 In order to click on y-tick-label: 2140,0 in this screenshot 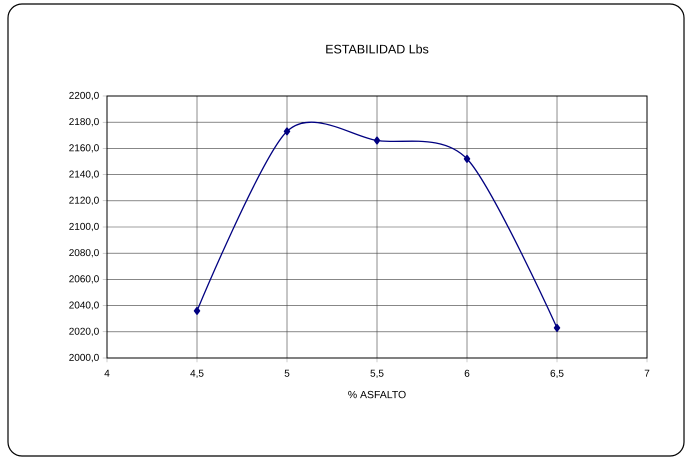, I will do `click(84, 174)`.